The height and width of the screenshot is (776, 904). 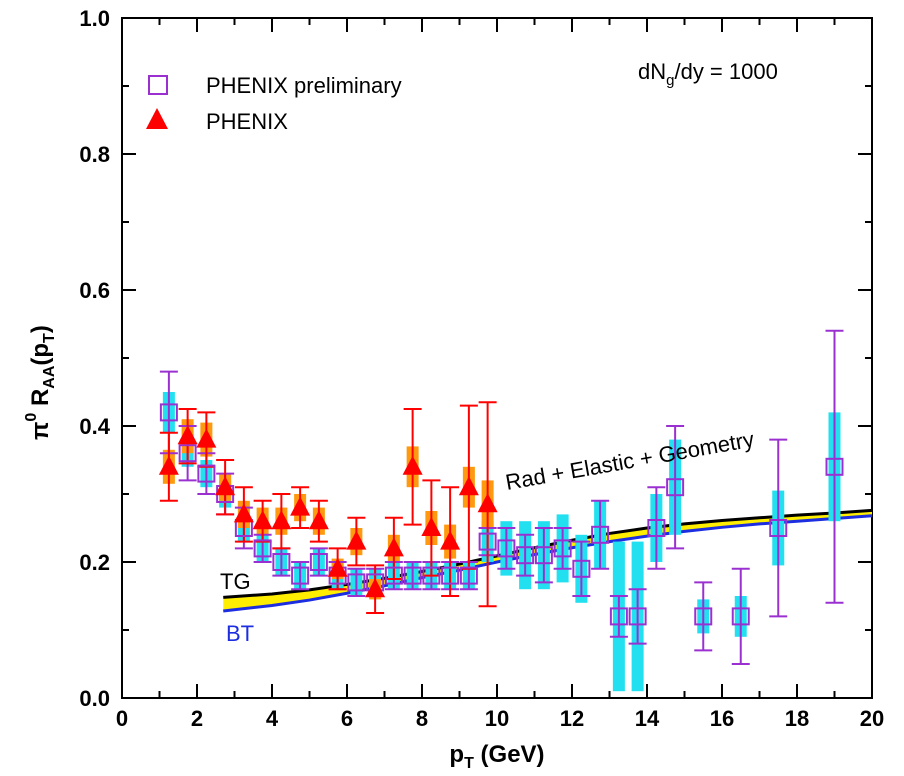 I want to click on legend: PHENIX preliminary PHENIX, so click(x=274, y=103).